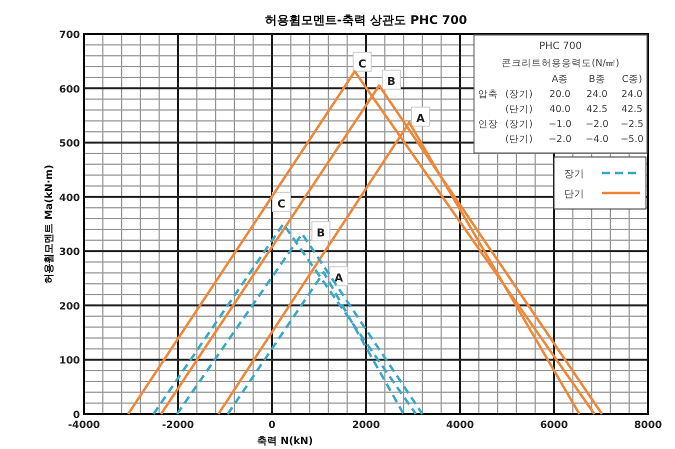 The height and width of the screenshot is (449, 675). Describe the element at coordinates (632, 139) in the screenshot. I see `annotation: −5.0` at that location.